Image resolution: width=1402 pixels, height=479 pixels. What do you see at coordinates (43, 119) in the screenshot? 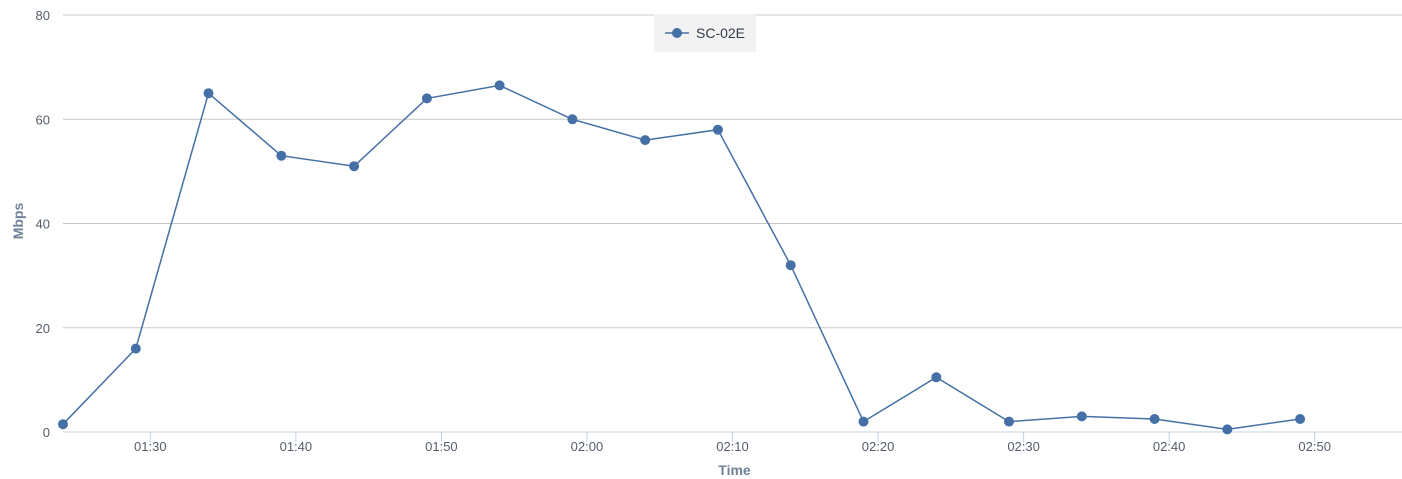
I see `y-tick-label: 60` at bounding box center [43, 119].